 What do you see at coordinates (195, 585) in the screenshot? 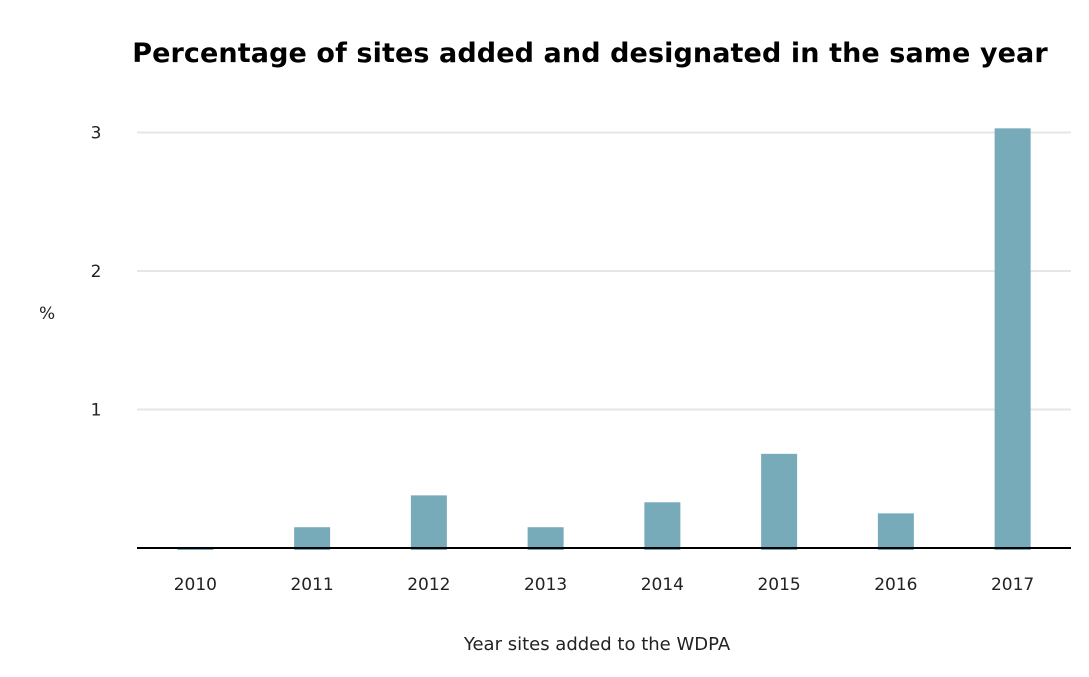
I see `x-tick-label: 2010` at bounding box center [195, 585].